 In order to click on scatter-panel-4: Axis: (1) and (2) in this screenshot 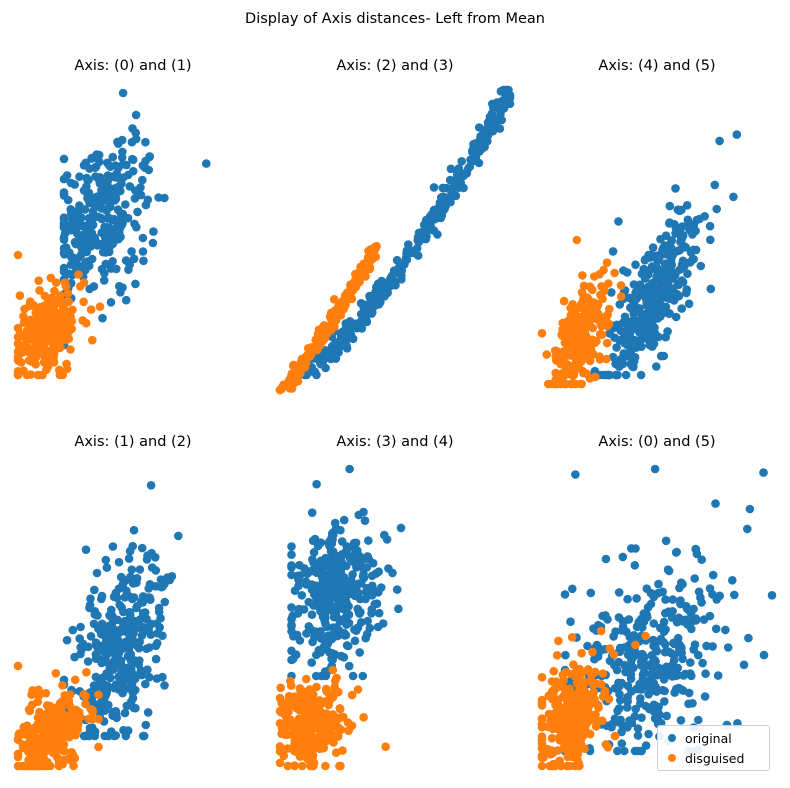, I will do `click(102, 602)`.